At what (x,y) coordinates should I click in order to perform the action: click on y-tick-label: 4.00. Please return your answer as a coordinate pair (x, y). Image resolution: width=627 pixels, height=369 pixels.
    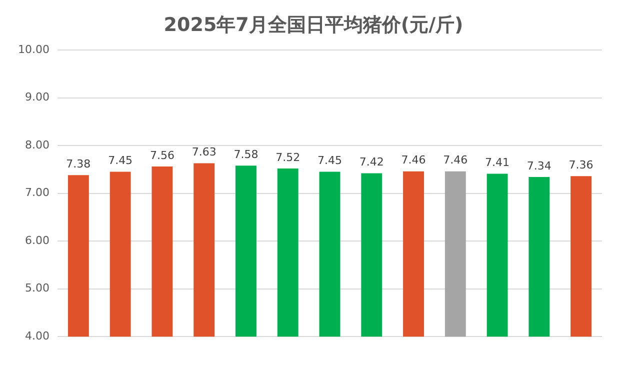
    Looking at the image, I should click on (37, 335).